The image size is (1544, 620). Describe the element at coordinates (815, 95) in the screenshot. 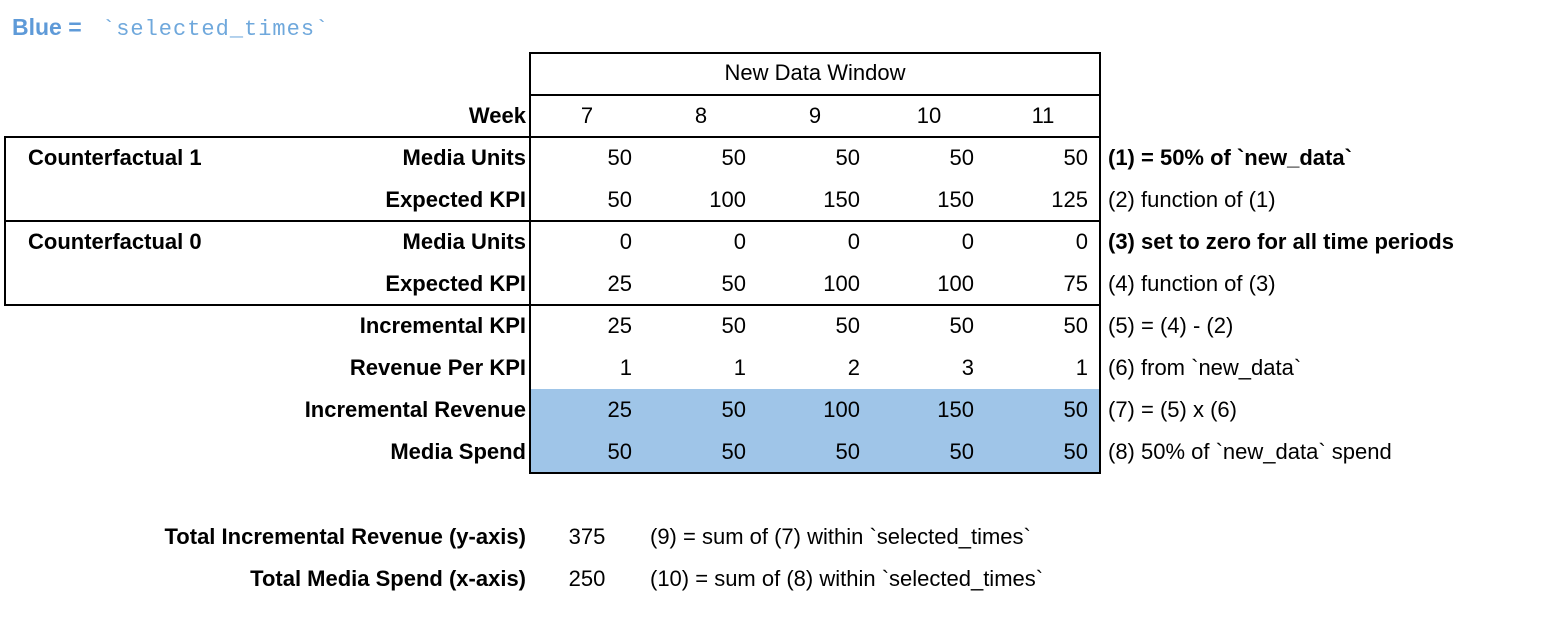

I see `header-divider-line` at that location.